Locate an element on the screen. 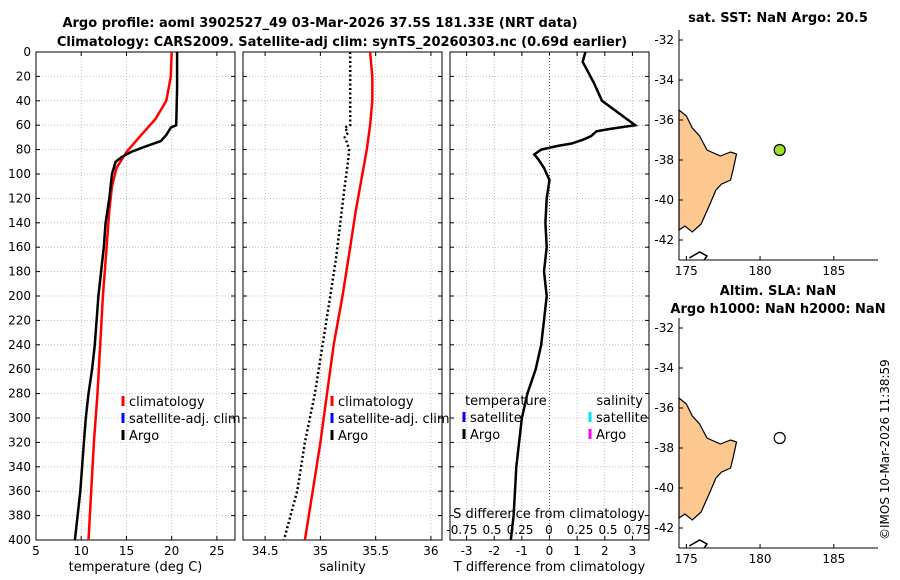 The width and height of the screenshot is (900, 580). y-tick-label: 240 is located at coordinates (19, 345).